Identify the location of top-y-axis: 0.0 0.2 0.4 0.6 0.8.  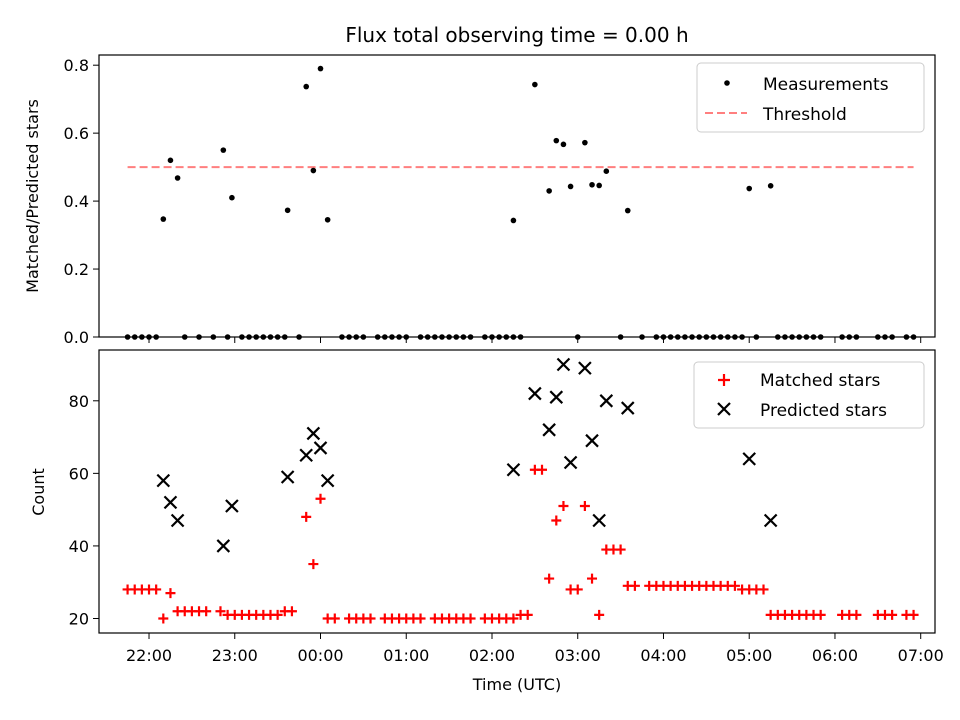
(81, 201).